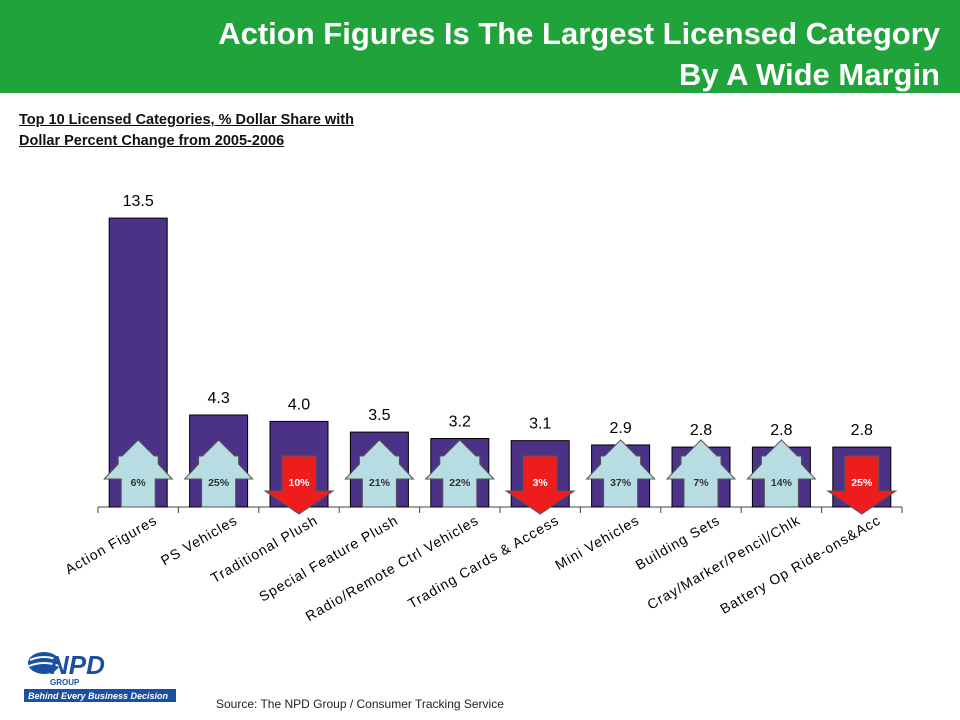 This screenshot has width=960, height=720. I want to click on category-label: Battery Op Ride-ons&Acc, so click(800, 564).